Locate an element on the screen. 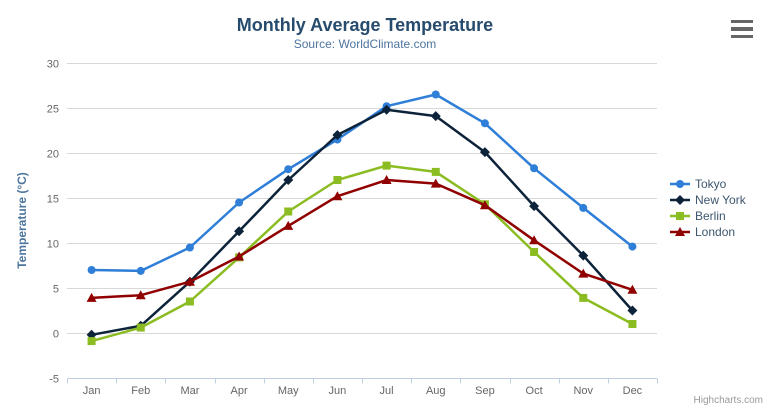  x-axis-label: May is located at coordinates (288, 391).